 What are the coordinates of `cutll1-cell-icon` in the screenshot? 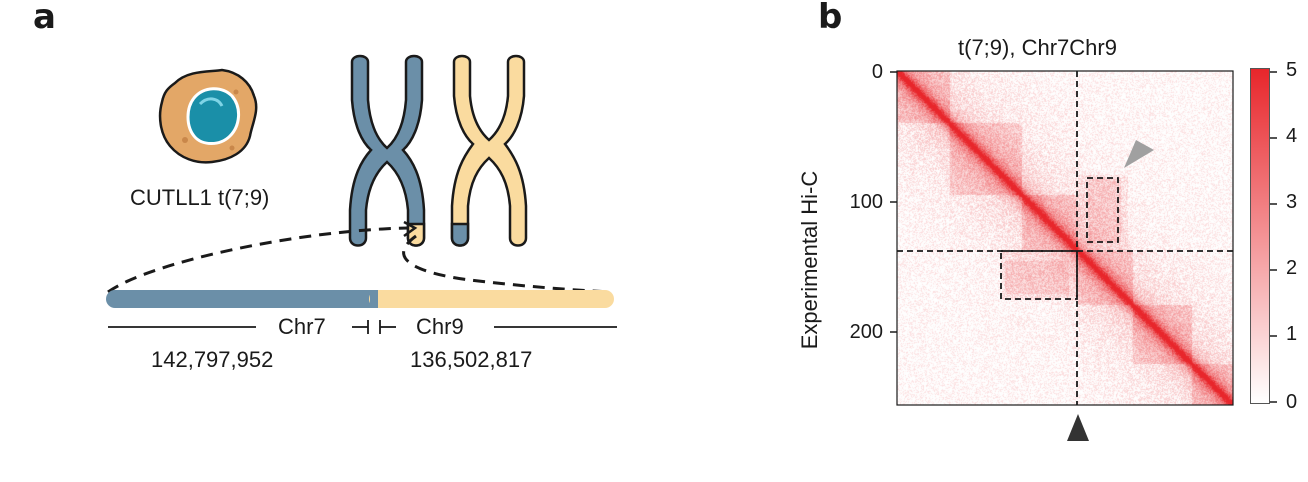 It's located at (208, 116).